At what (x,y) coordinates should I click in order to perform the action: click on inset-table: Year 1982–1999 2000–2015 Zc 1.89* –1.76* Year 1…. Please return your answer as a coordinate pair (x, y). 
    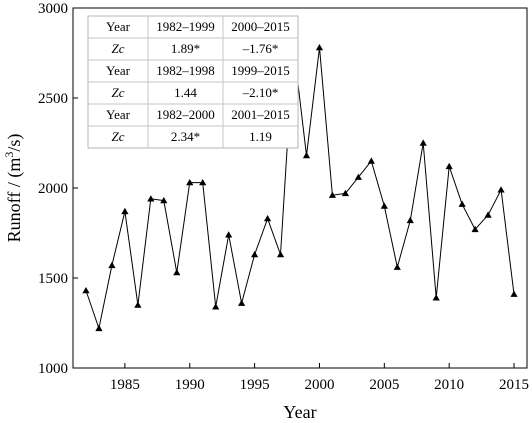
    Looking at the image, I should click on (193, 82).